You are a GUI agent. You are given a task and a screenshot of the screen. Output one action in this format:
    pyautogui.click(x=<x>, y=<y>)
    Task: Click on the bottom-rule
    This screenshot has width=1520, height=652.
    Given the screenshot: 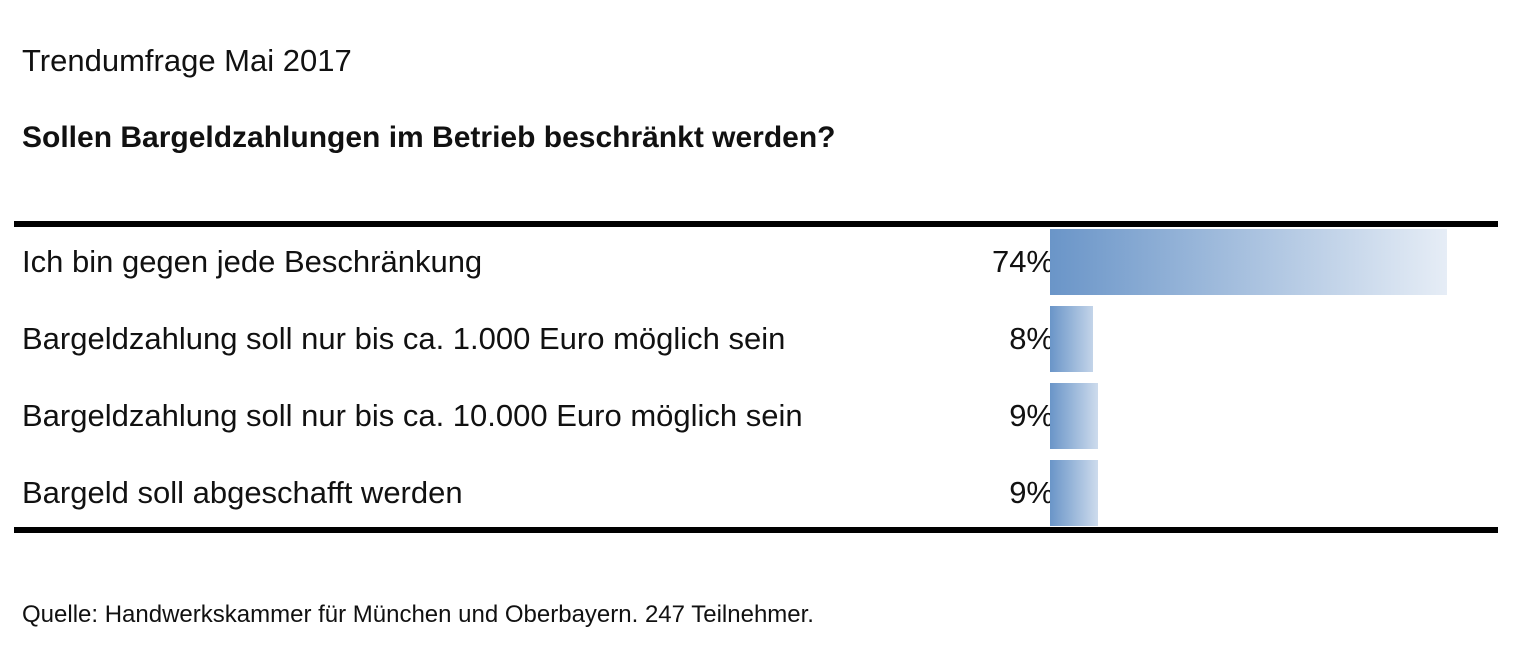 What is the action you would take?
    pyautogui.click(x=756, y=530)
    